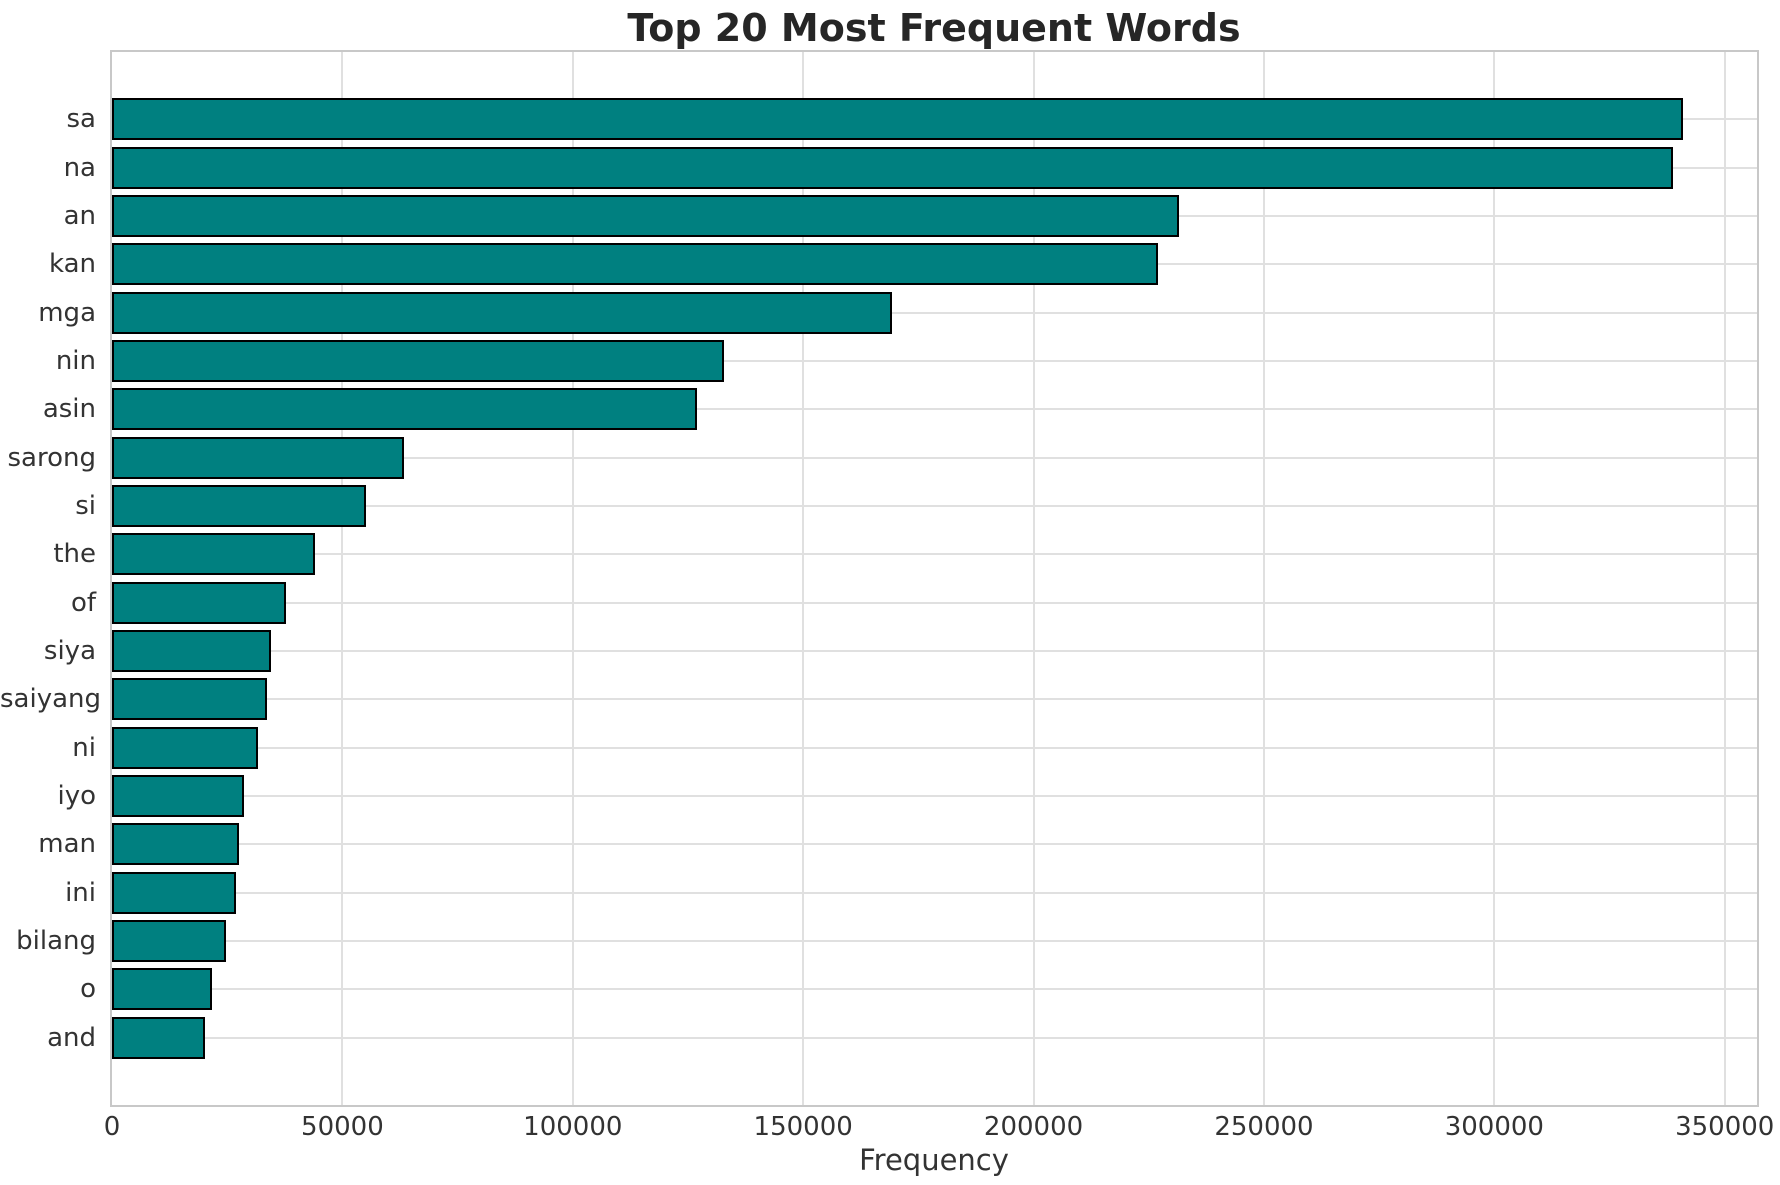 Image resolution: width=1780 pixels, height=1185 pixels. What do you see at coordinates (635, 264) in the screenshot?
I see `bar-kan` at bounding box center [635, 264].